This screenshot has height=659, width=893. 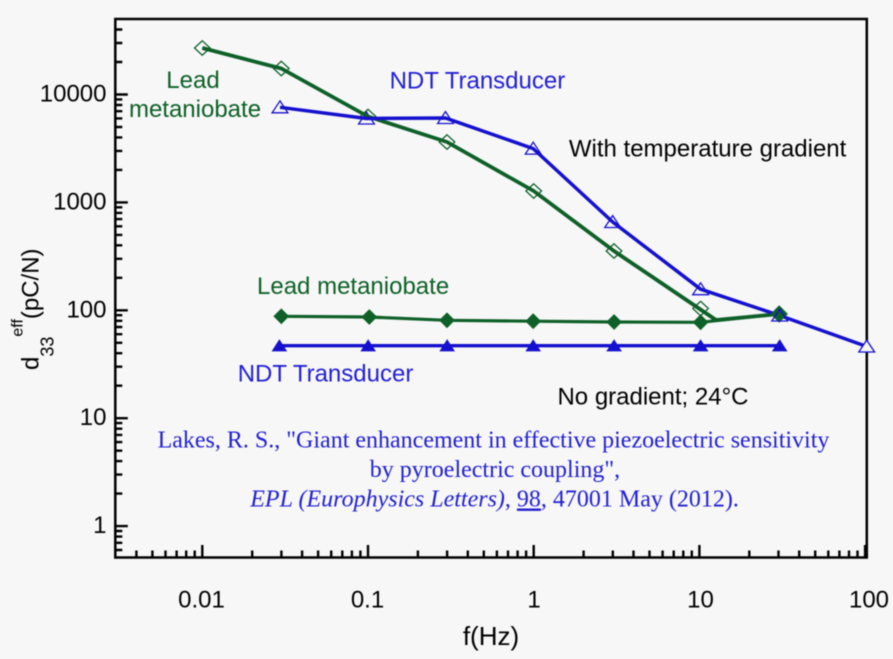 What do you see at coordinates (708, 149) in the screenshot?
I see `svg-text: With temperature gradient` at bounding box center [708, 149].